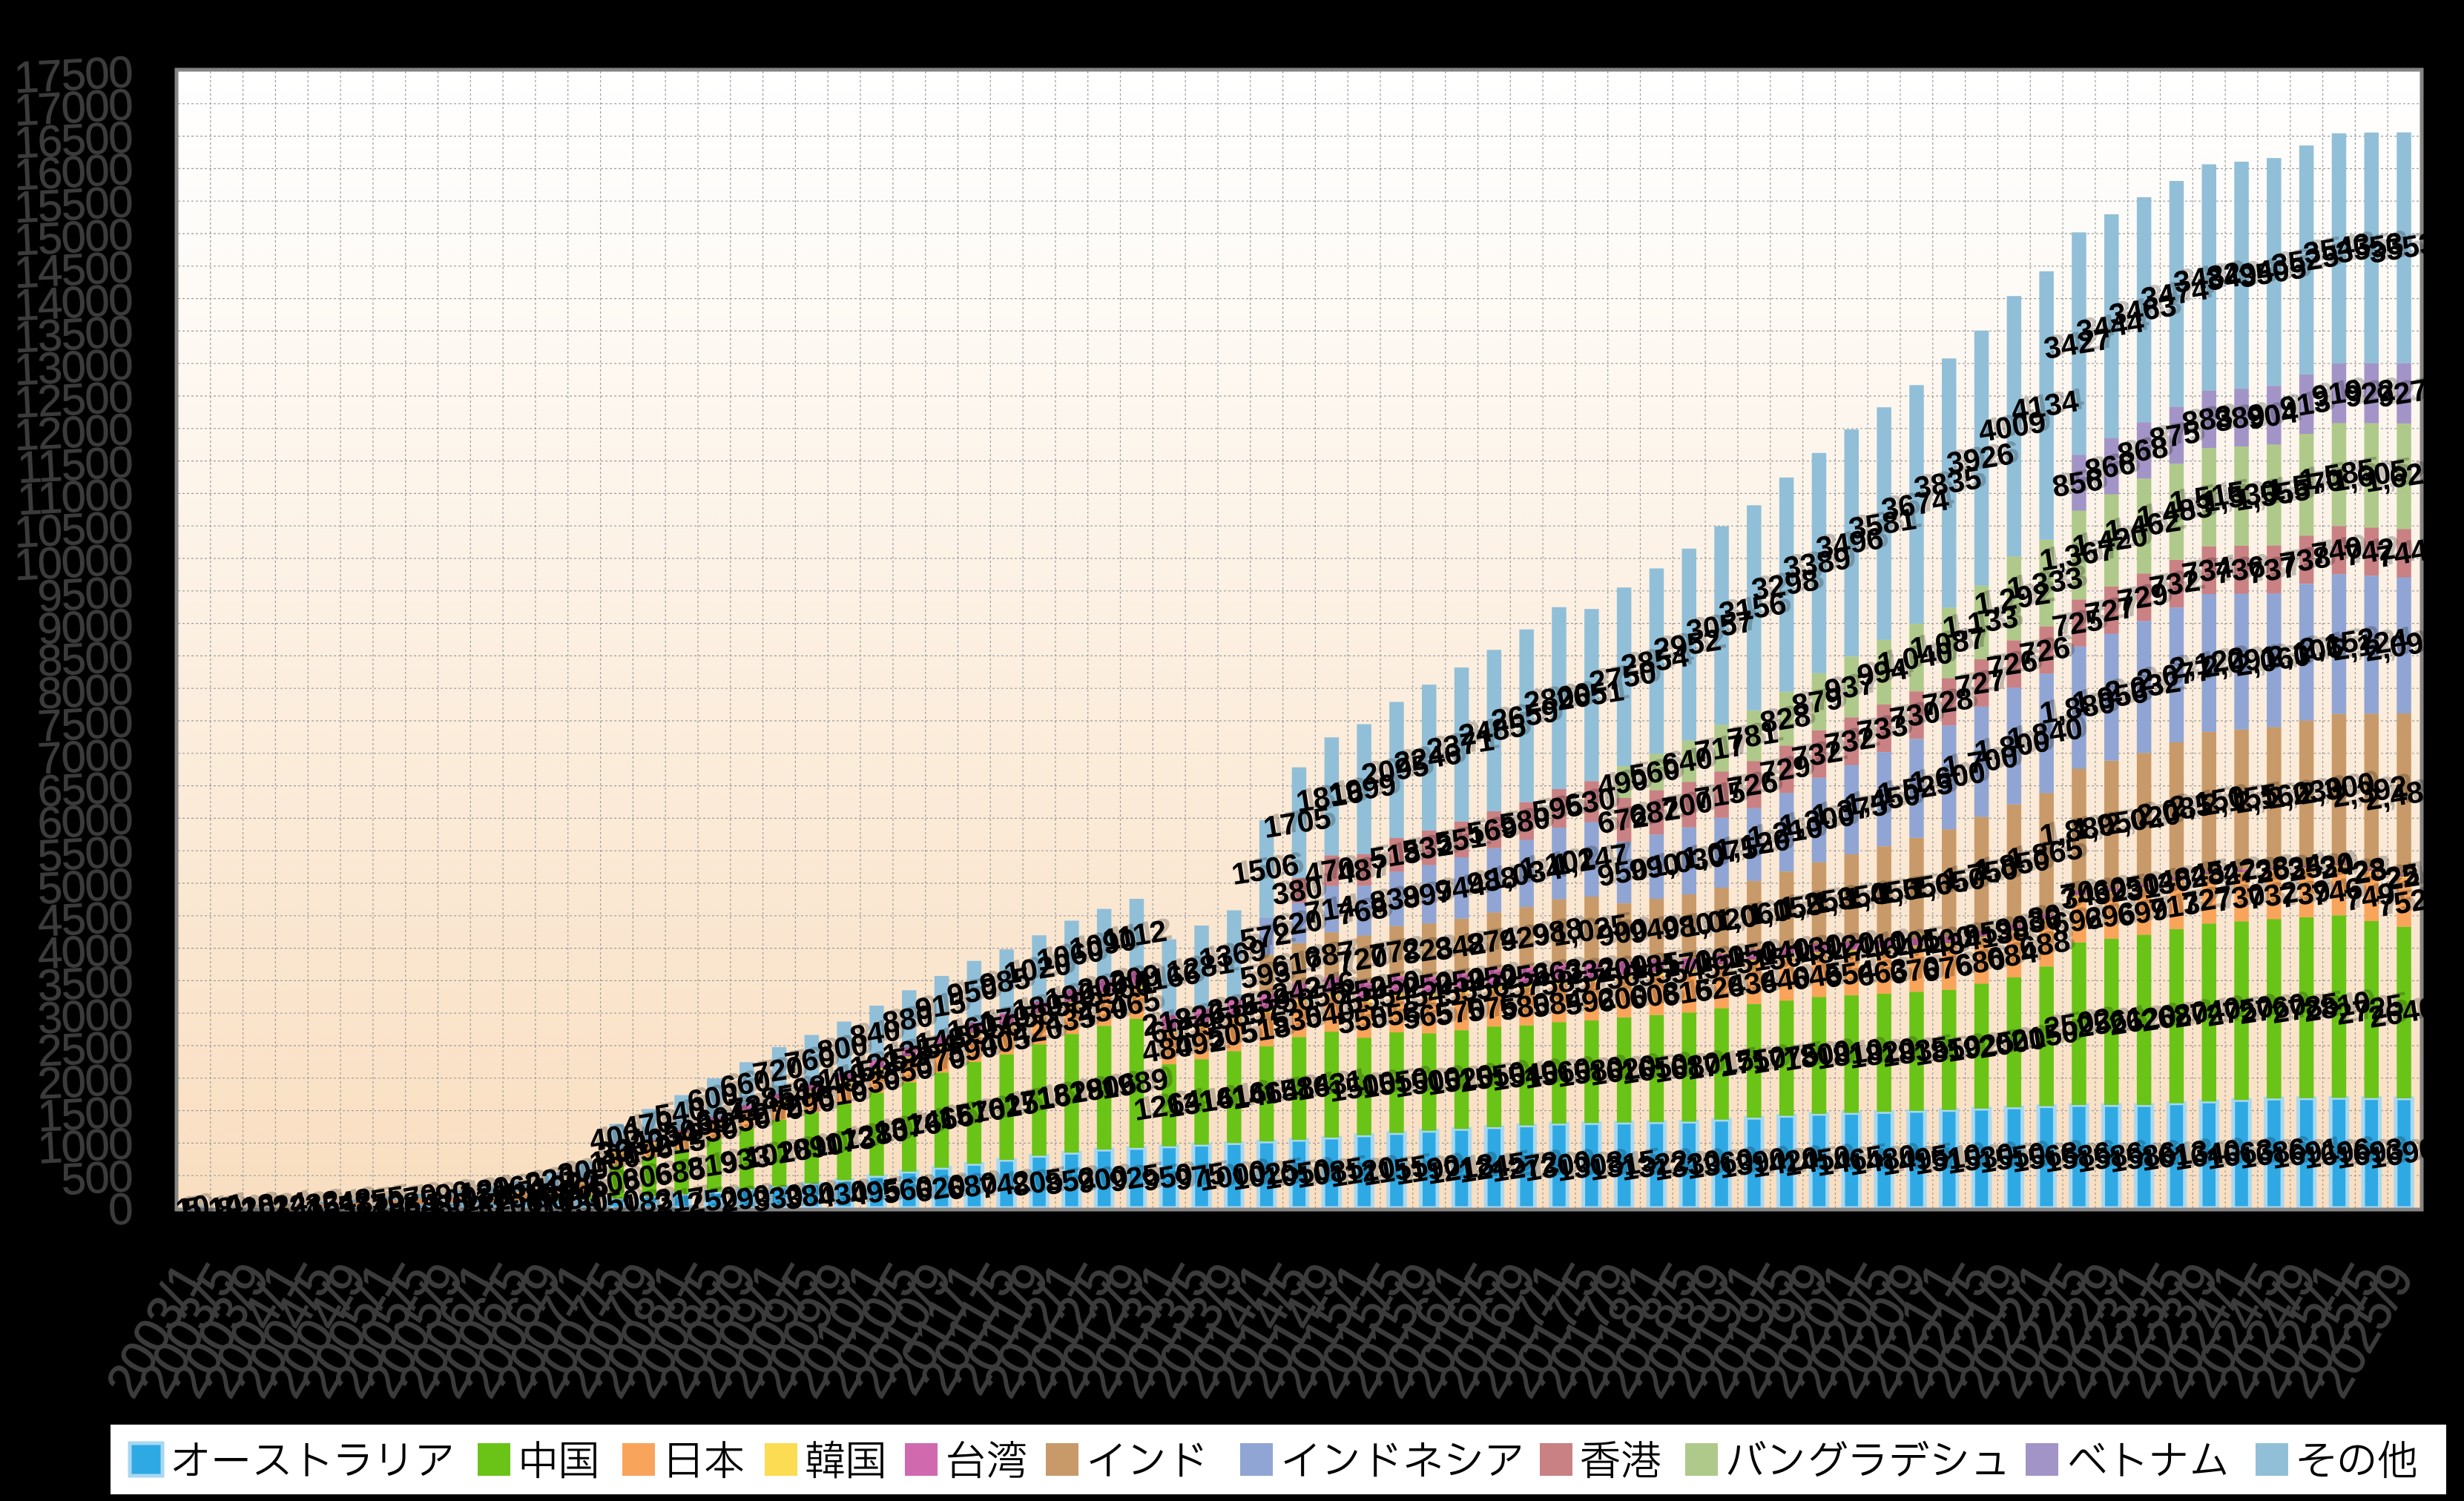 Image resolution: width=2464 pixels, height=1501 pixels. I want to click on svg-text: 500, so click(97, 1177).